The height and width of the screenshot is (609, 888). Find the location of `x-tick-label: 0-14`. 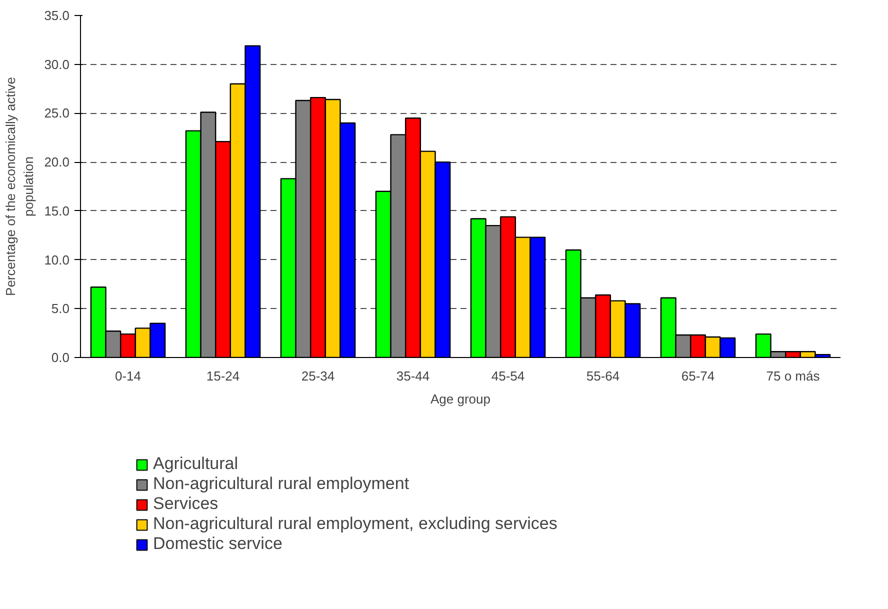

x-tick-label: 0-14 is located at coordinates (128, 376).